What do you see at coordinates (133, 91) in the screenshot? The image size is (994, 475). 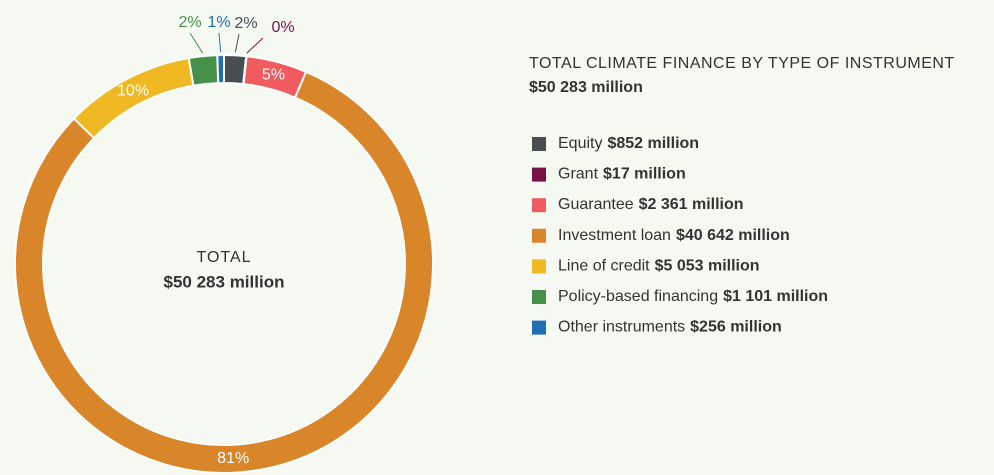 I see `percent-label: 10%` at bounding box center [133, 91].